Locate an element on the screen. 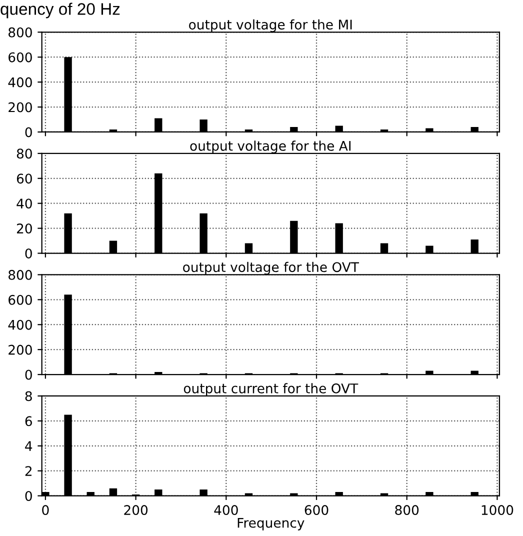  x-tick-label: 1000 is located at coordinates (498, 510).